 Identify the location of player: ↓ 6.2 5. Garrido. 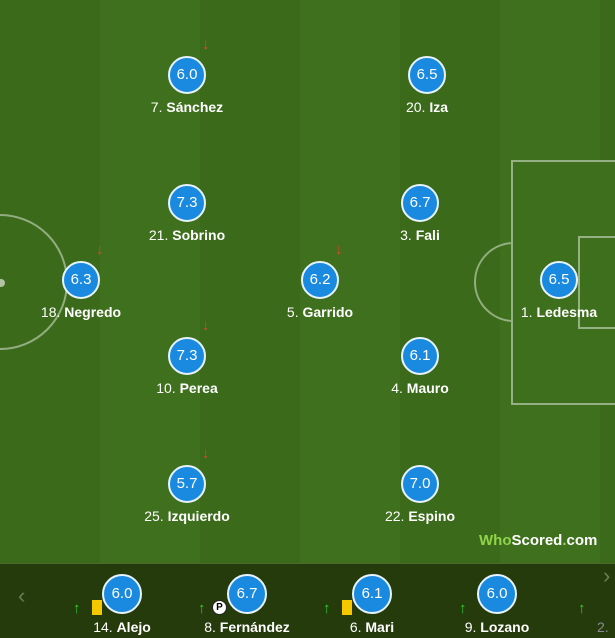
(320, 280).